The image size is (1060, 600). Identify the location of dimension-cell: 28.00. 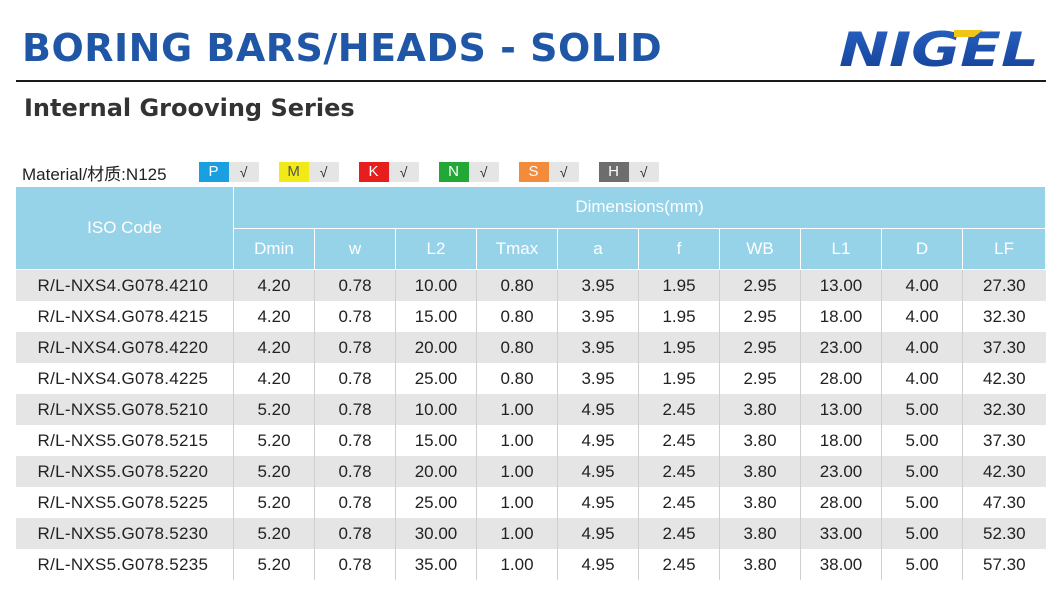
(841, 502).